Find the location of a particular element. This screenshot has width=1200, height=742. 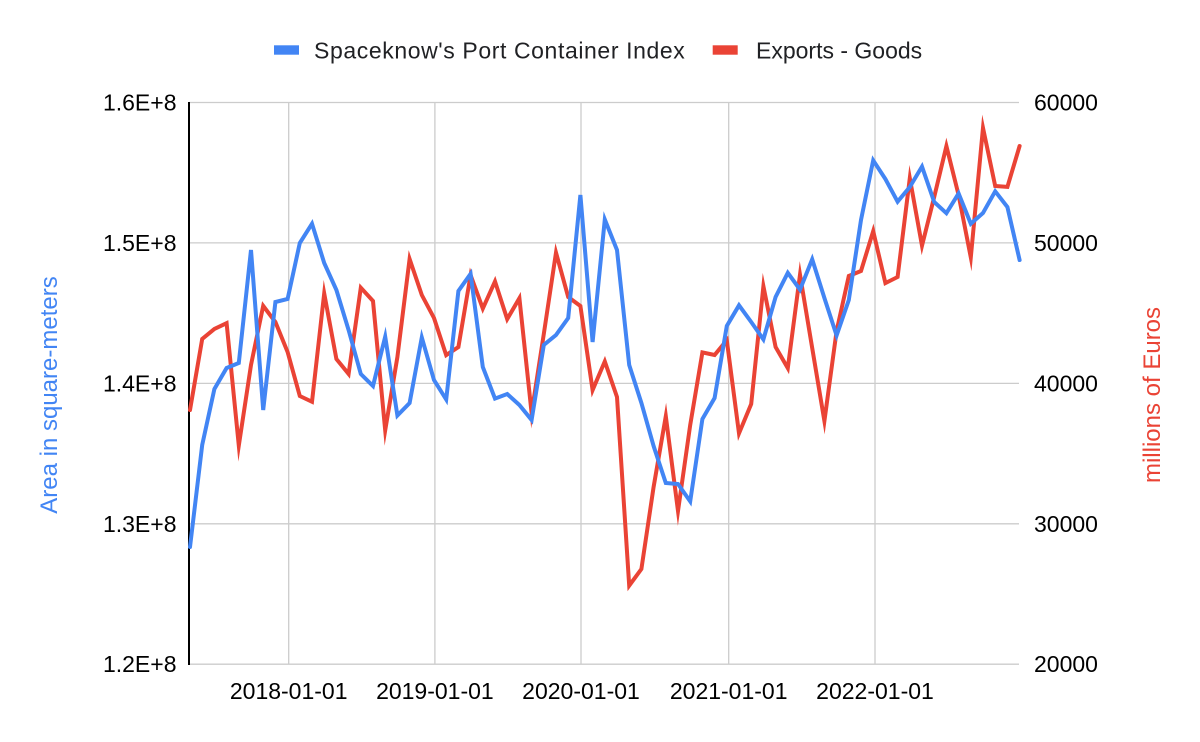

svg-text: 2019-01-01 is located at coordinates (435, 691).